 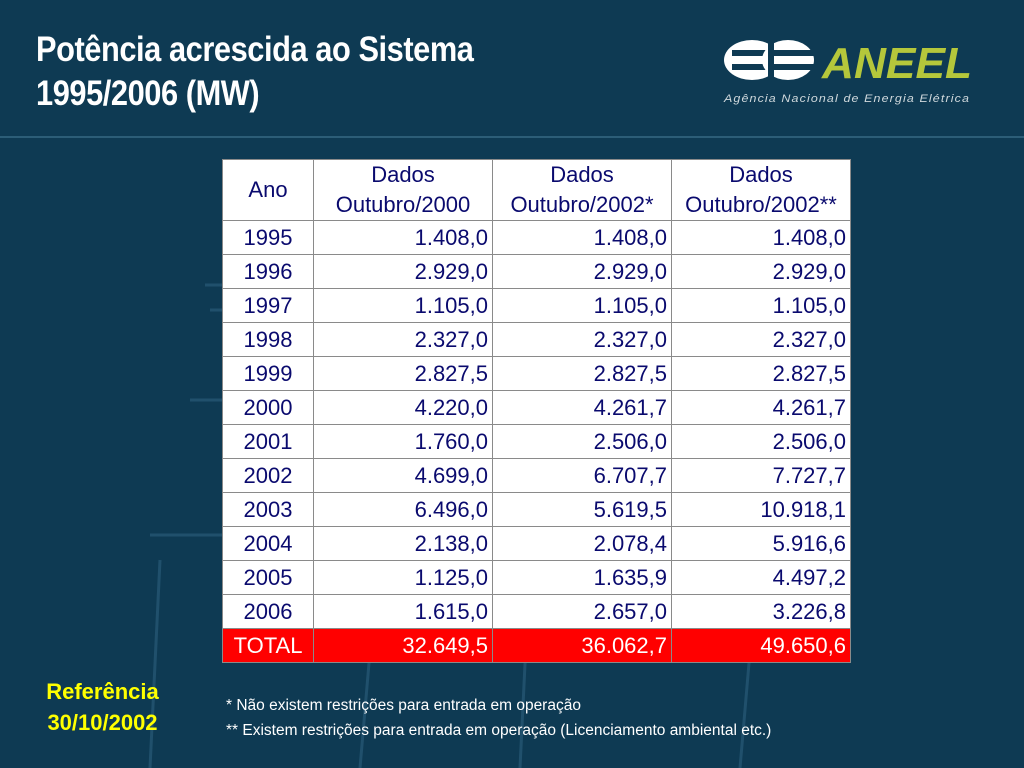 I want to click on title-line-1: Potência acrescida ao Sistema, so click(x=255, y=49).